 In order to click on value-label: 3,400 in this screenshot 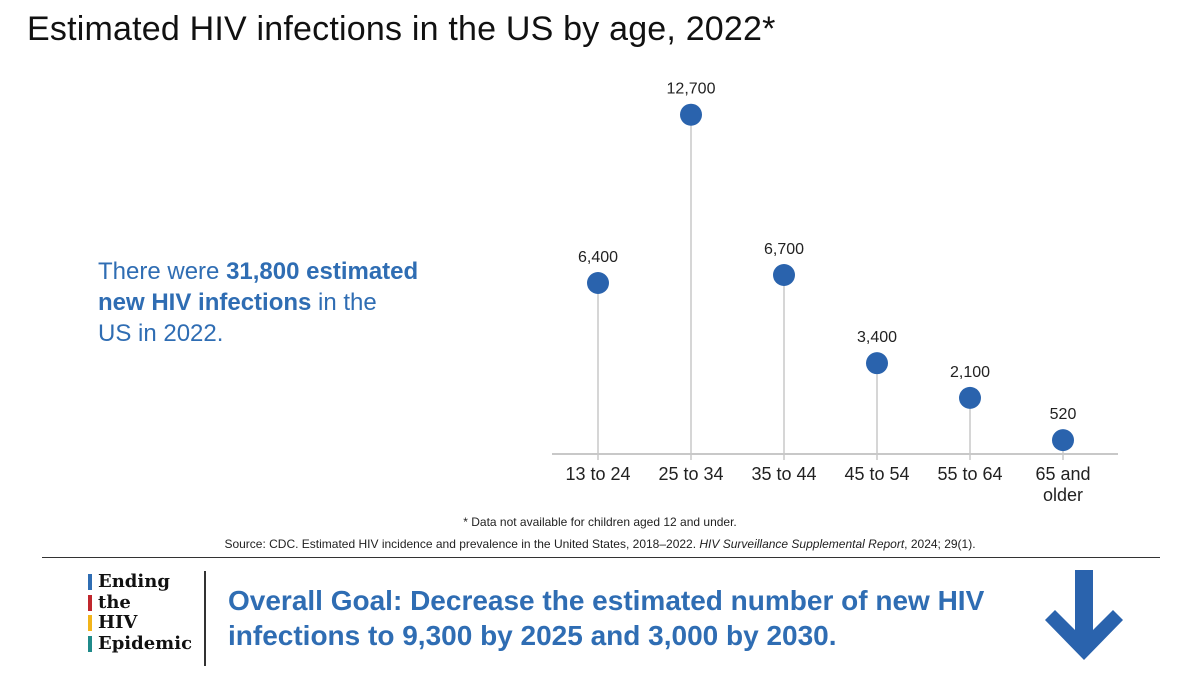, I will do `click(877, 337)`.